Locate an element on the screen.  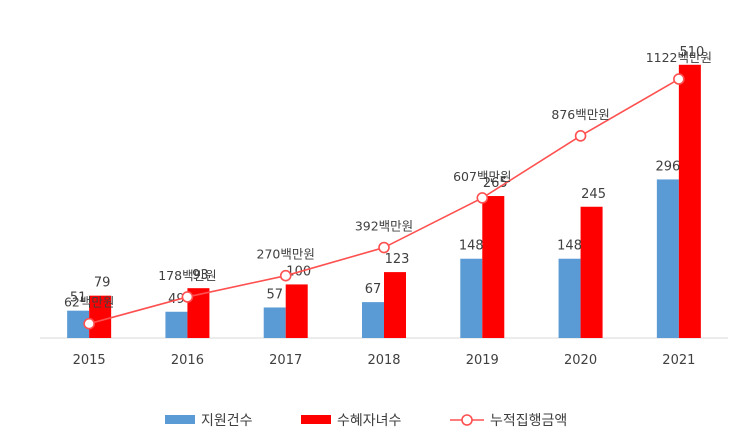
label-children-2021: 510 is located at coordinates (691, 52).